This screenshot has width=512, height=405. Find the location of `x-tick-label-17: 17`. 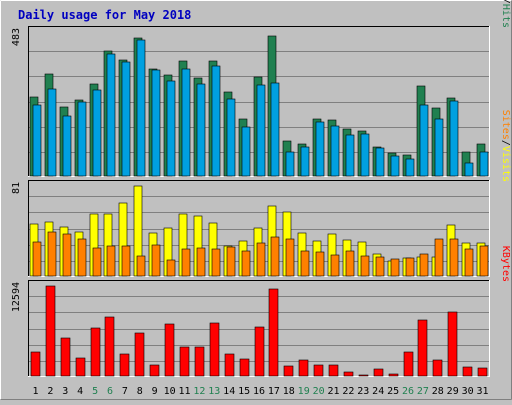

x-tick-label-17: 17 is located at coordinates (274, 391).